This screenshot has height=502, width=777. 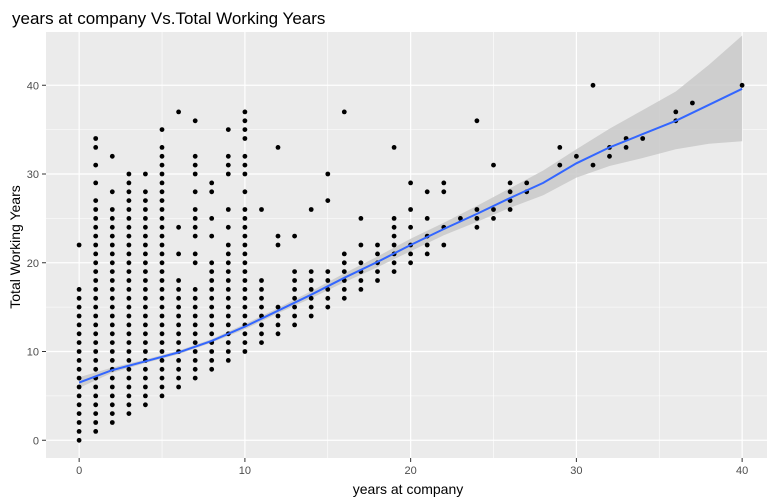 What do you see at coordinates (33, 86) in the screenshot?
I see `y-tick-label: 40` at bounding box center [33, 86].